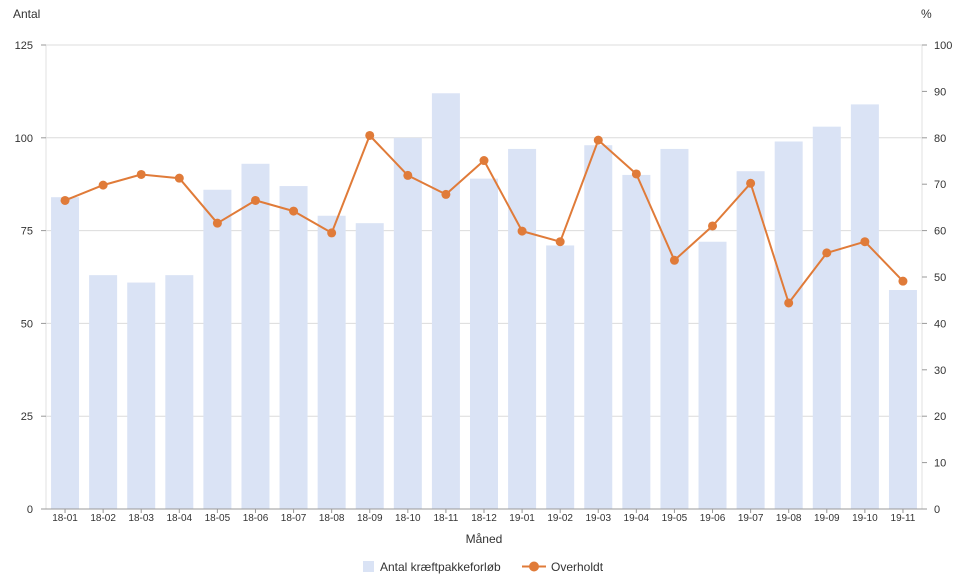 The width and height of the screenshot is (962, 577). Describe the element at coordinates (940, 232) in the screenshot. I see `y-right-tick-label: 60` at that location.